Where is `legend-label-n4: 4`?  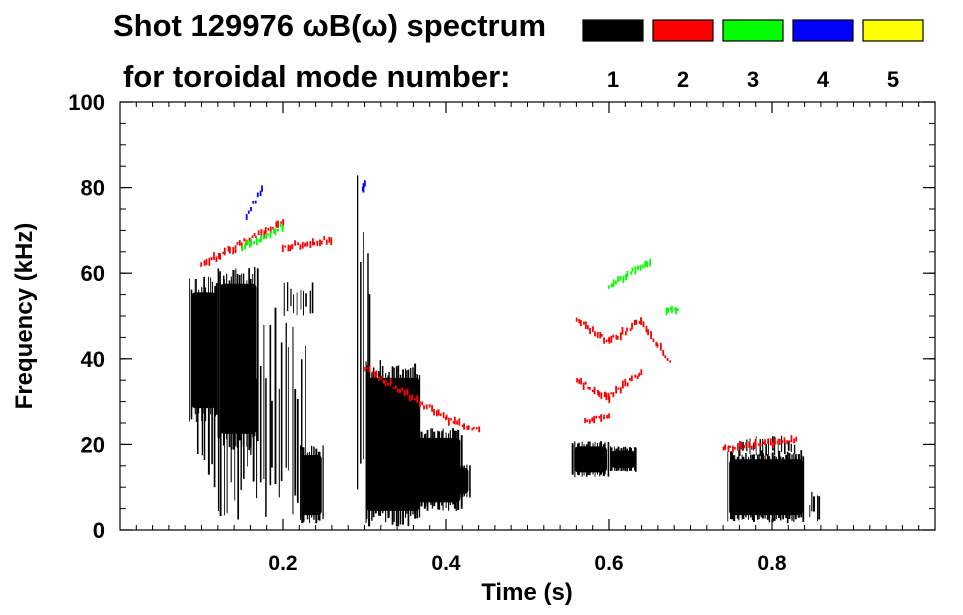 legend-label-n4: 4 is located at coordinates (823, 79).